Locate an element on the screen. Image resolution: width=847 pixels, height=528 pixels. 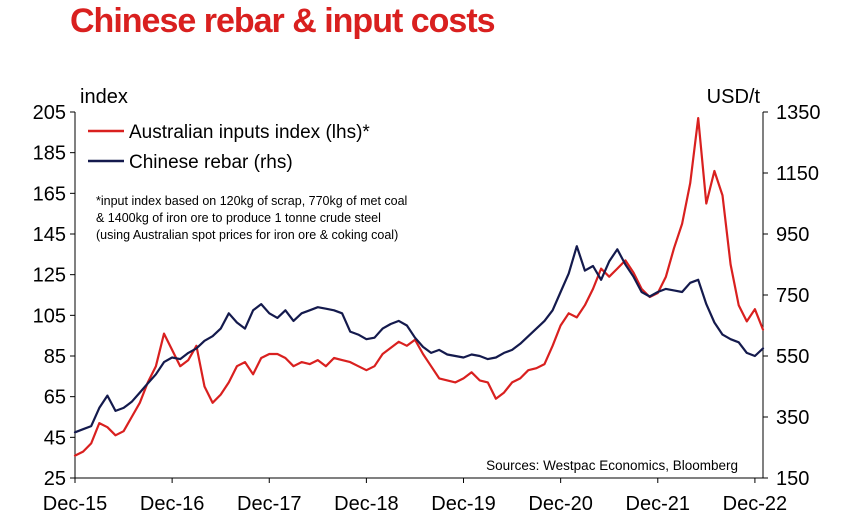
x-tick-label: Dec-21 is located at coordinates (658, 504).